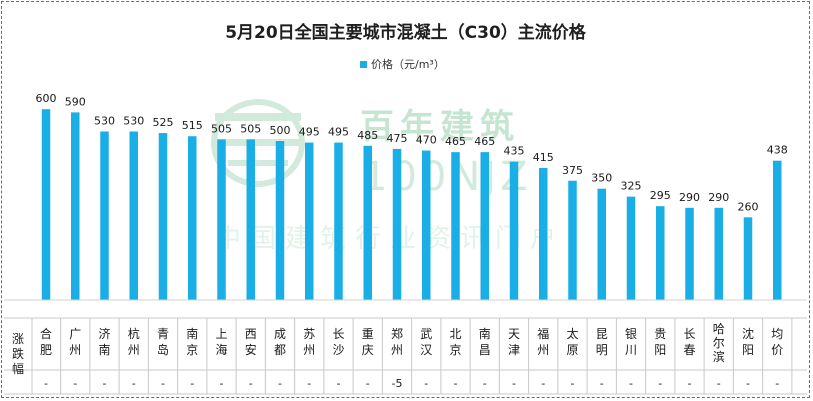 The height and width of the screenshot is (401, 813). I want to click on chart-legend: 价格（元/m³）, so click(402, 64).